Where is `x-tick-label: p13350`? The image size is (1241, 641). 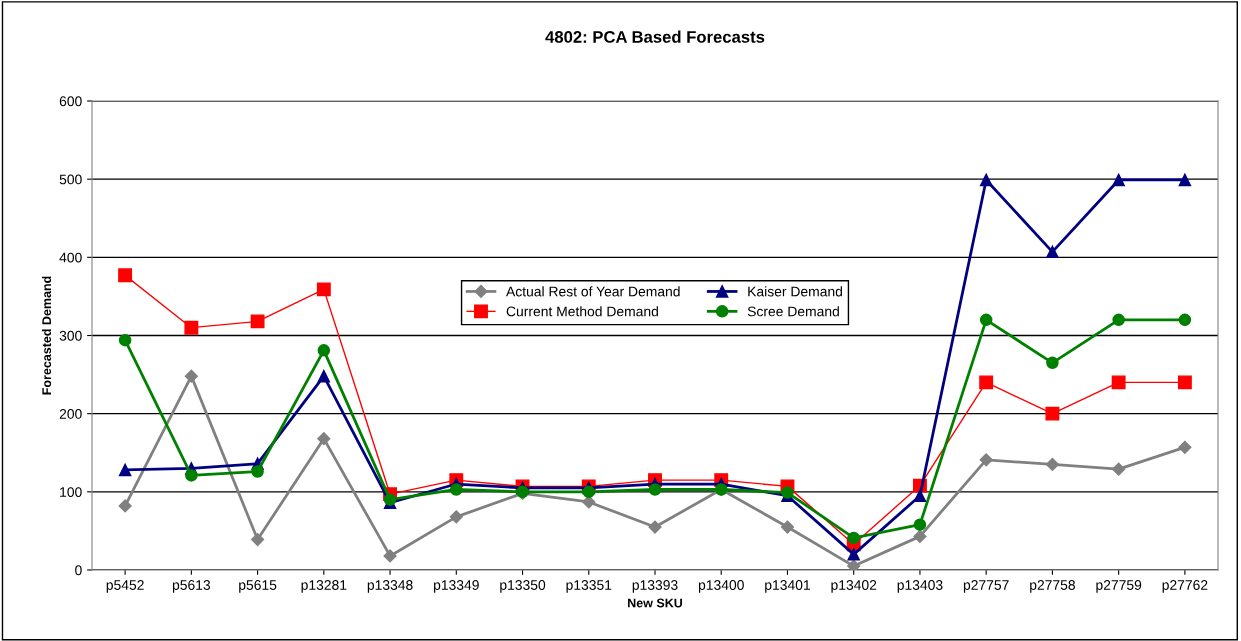 x-tick-label: p13350 is located at coordinates (523, 586).